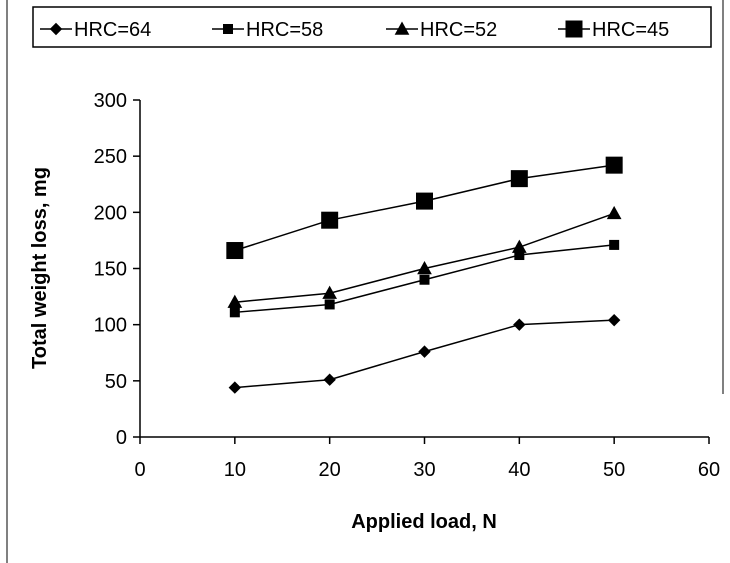 This screenshot has width=730, height=563. Describe the element at coordinates (139, 470) in the screenshot. I see `x-tick-label: 0` at that location.